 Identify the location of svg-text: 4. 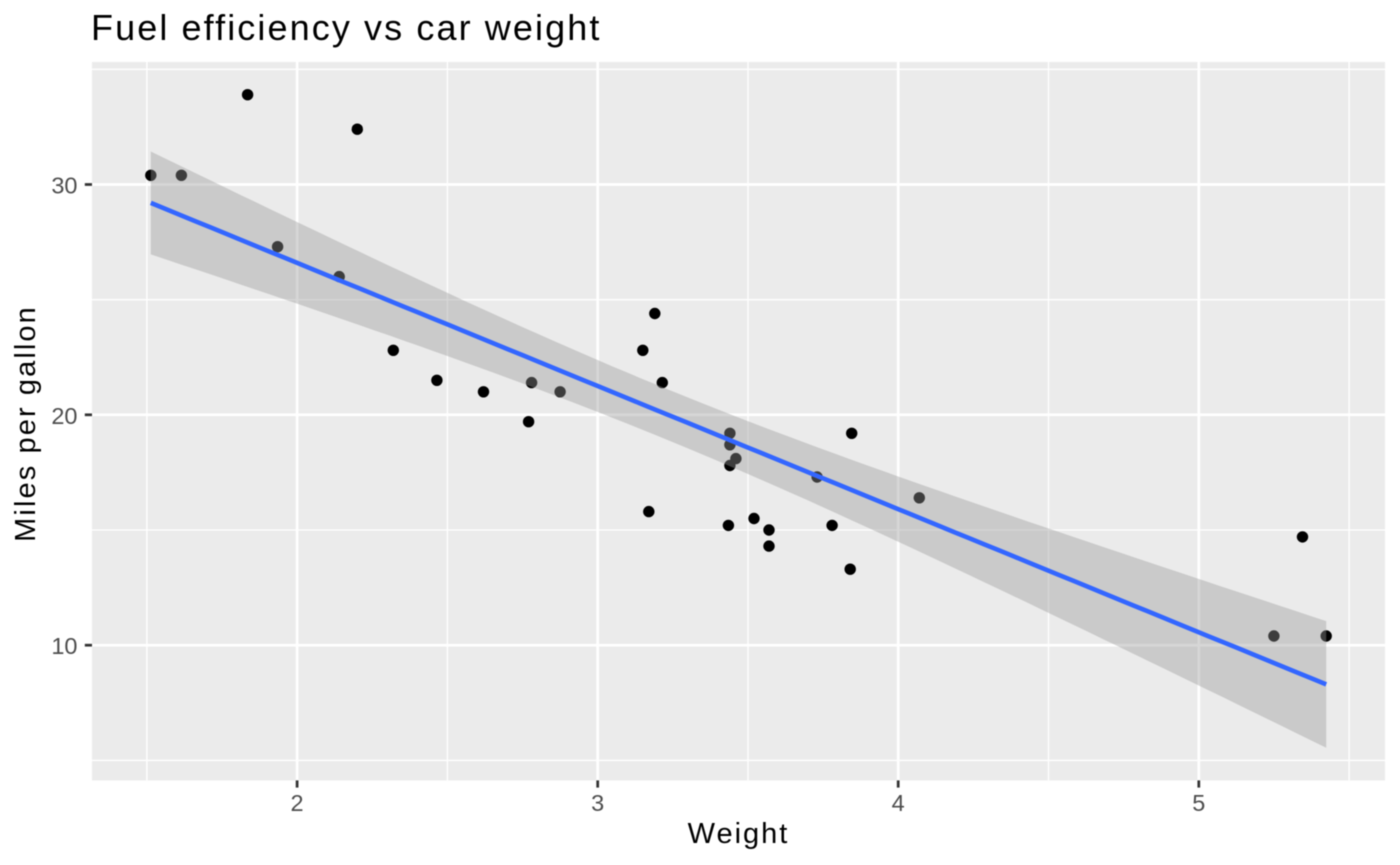
(898, 803).